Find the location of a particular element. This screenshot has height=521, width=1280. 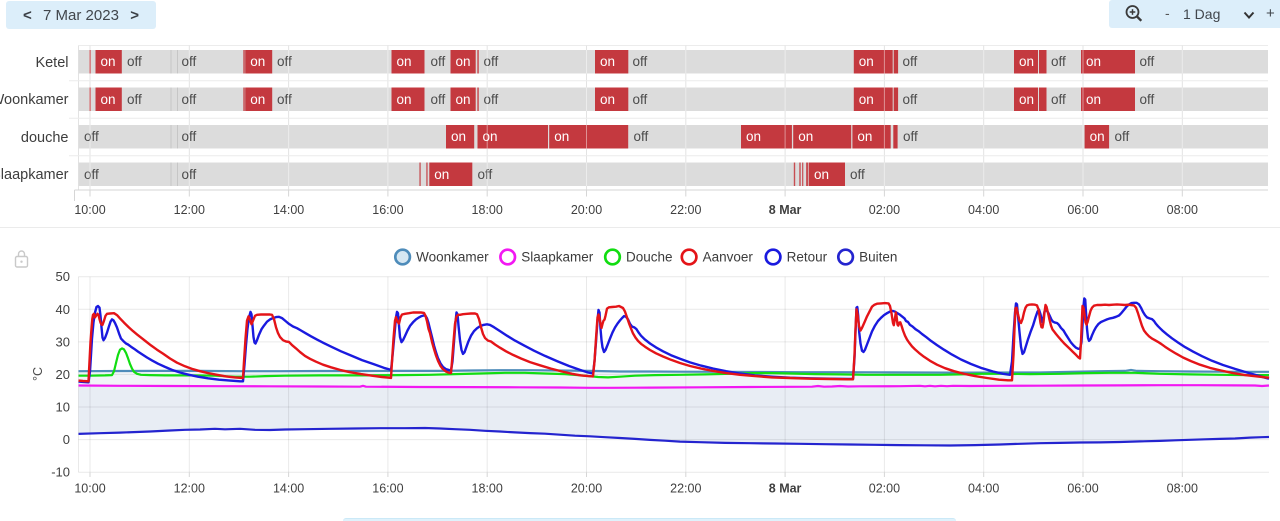

svg-text: 50 is located at coordinates (63, 276).